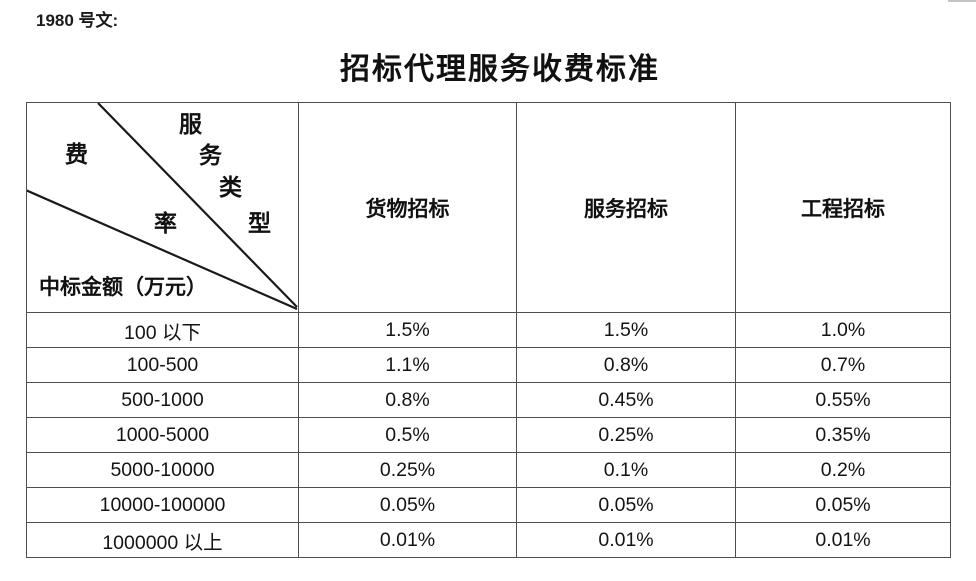 Image resolution: width=976 pixels, height=581 pixels. What do you see at coordinates (190, 124) in the screenshot?
I see `corner-label-service-char-1: 服` at bounding box center [190, 124].